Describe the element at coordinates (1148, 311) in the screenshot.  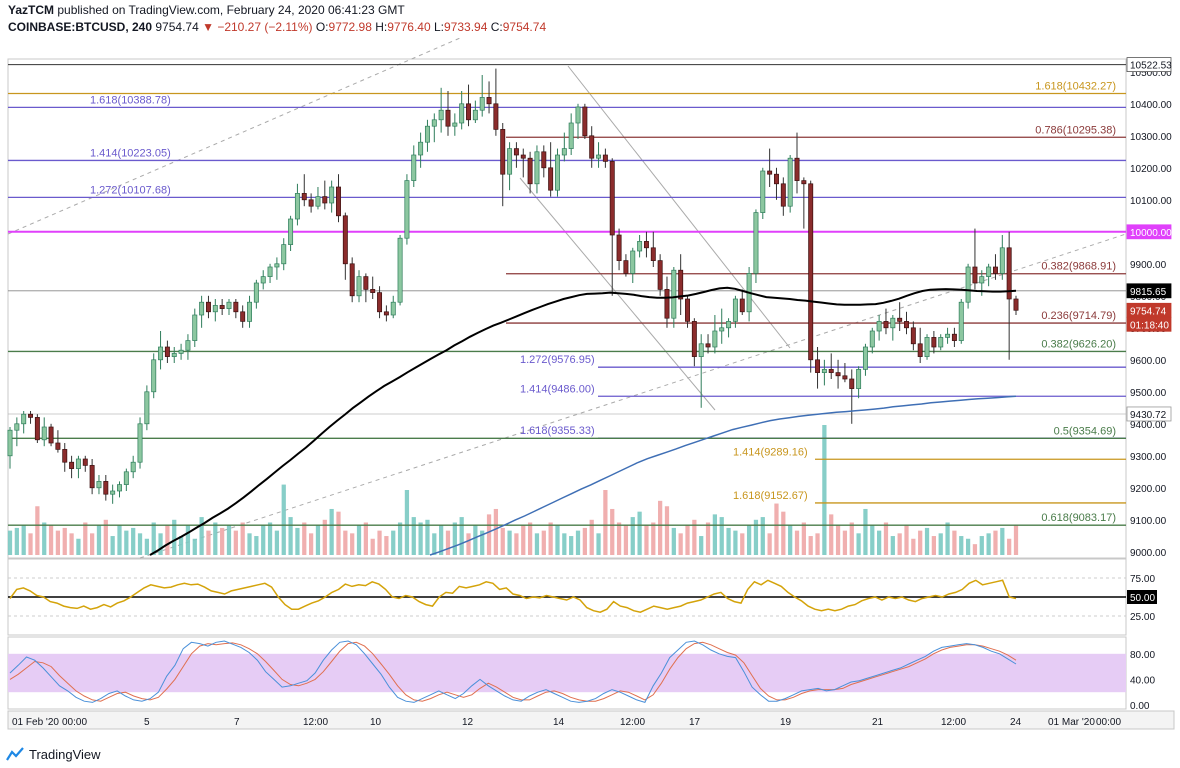
I see `price-label-text: 9754.74` at that location.